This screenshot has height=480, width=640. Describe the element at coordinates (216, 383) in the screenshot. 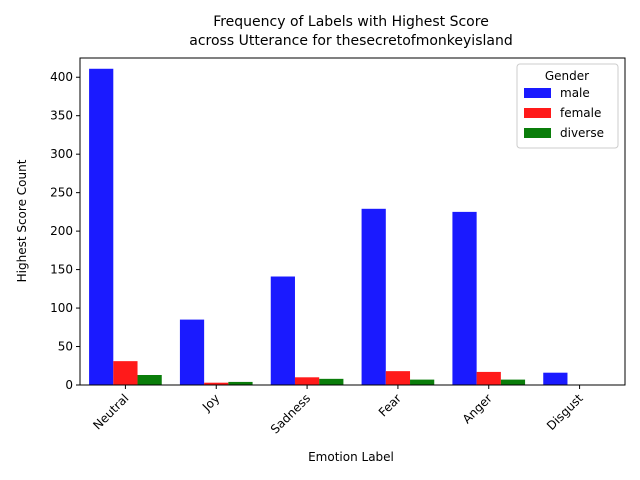

I see `bar-female-joy` at that location.